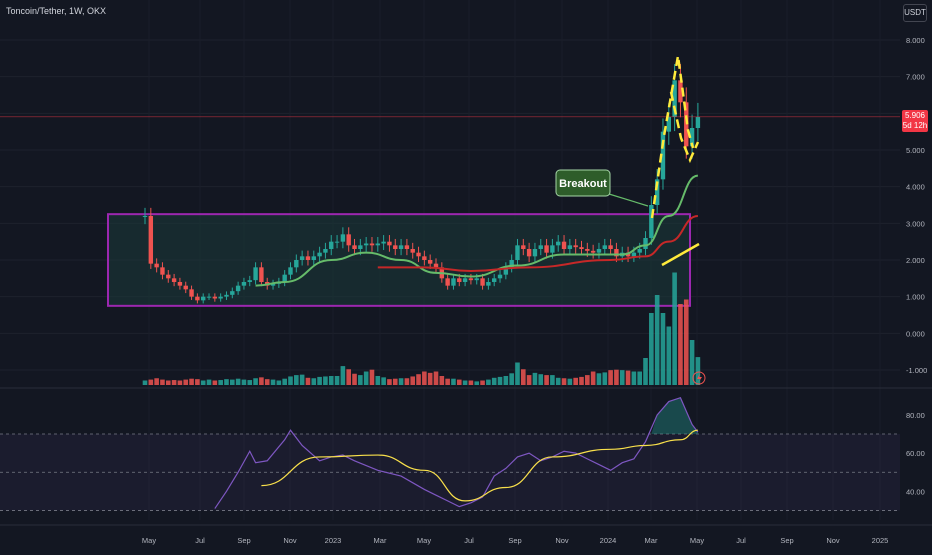 This screenshot has height=555, width=932. I want to click on yellow-trend-line, so click(680, 254).